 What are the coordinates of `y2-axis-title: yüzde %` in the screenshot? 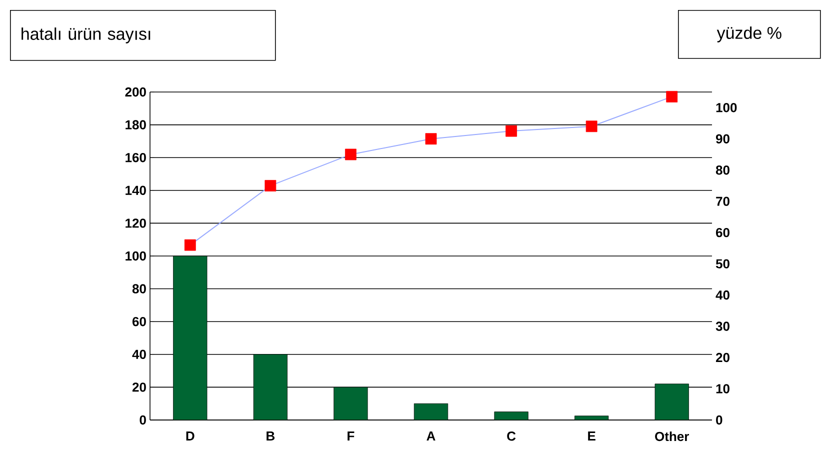 It's located at (749, 34).